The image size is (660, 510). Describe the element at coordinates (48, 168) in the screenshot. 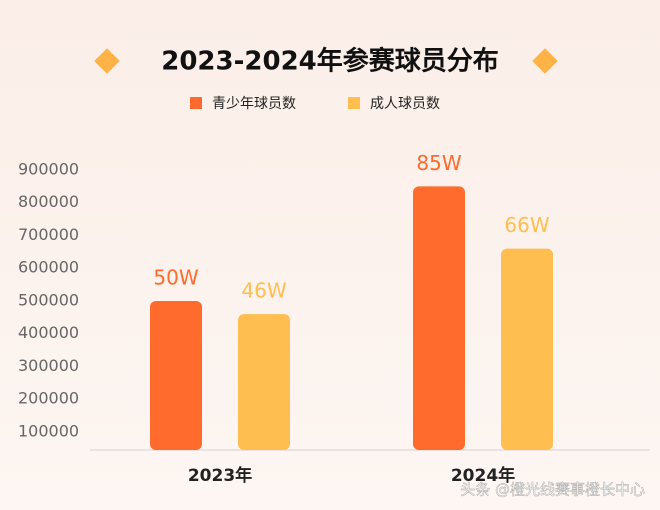

I see `y-tick-label: 900000` at that location.